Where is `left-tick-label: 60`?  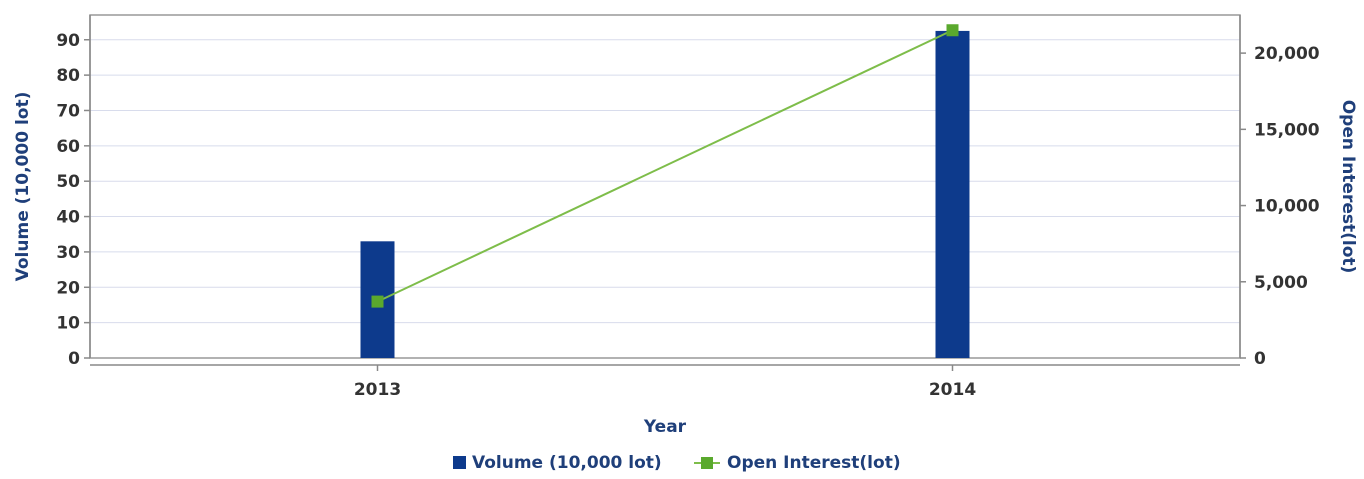 left-tick-label: 60 is located at coordinates (68, 147).